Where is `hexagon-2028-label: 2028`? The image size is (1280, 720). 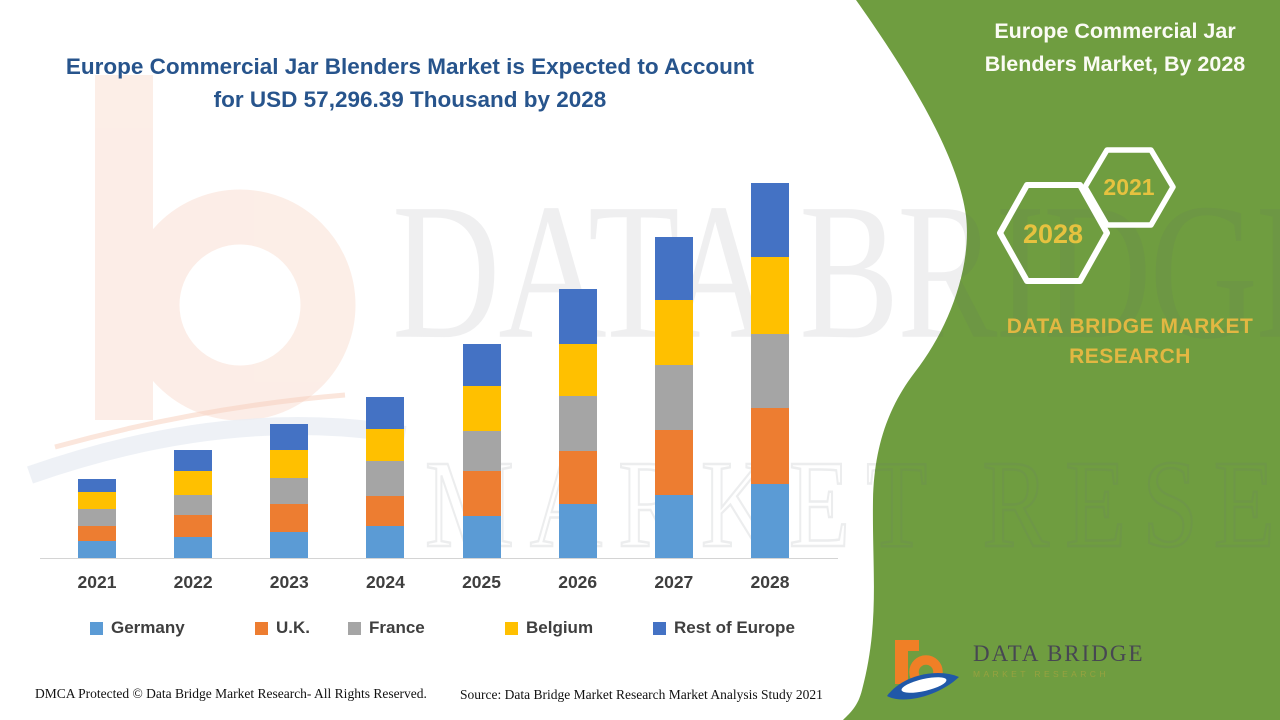
hexagon-2028-label: 2028 is located at coordinates (1053, 234).